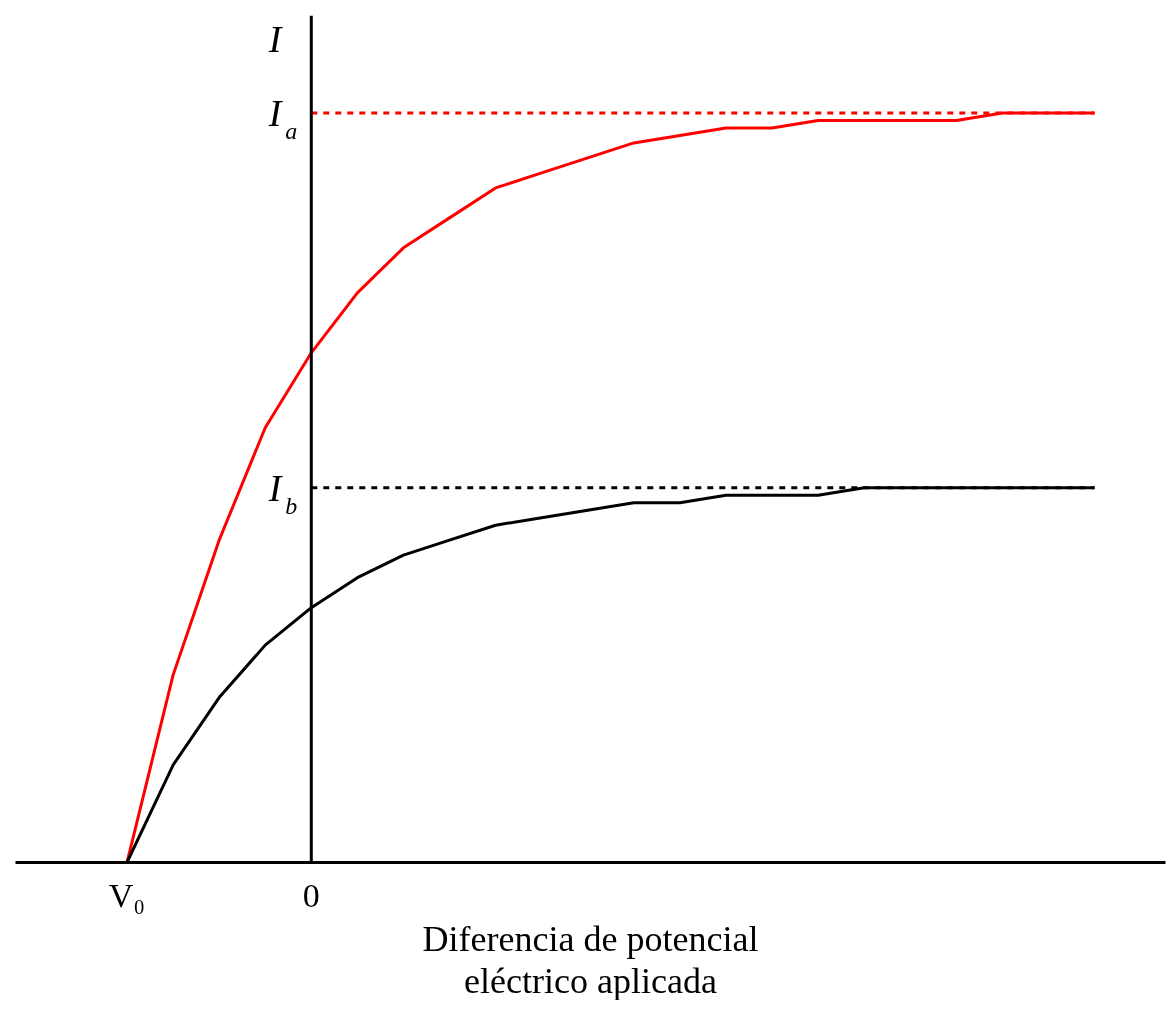 The image size is (1175, 1011). What do you see at coordinates (127, 895) in the screenshot?
I see `x-tick-label: V₀` at bounding box center [127, 895].